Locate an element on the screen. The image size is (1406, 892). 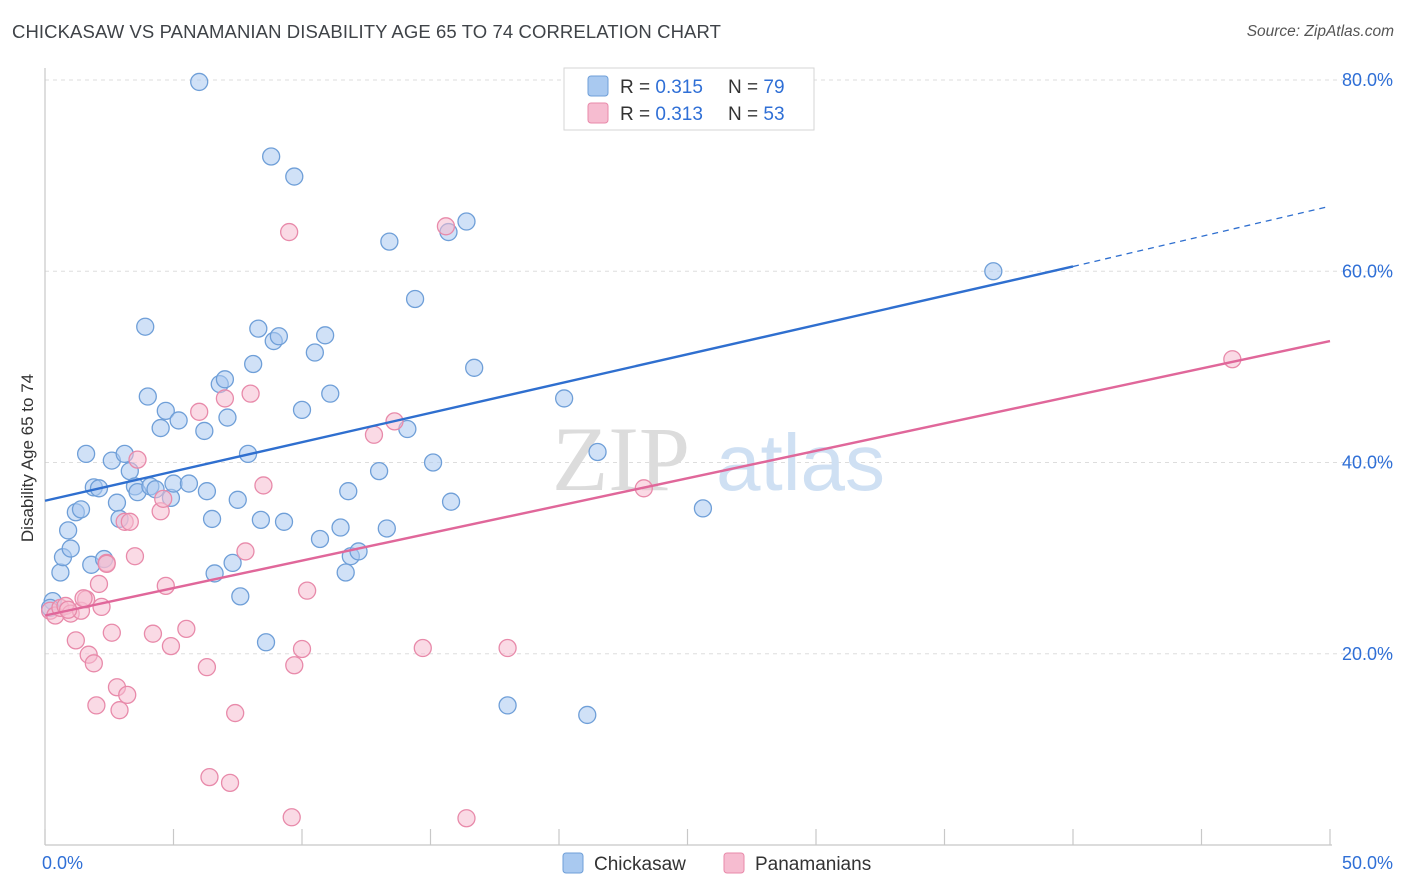
legend-r-label: R = 0.315 is located at coordinates (661, 87).